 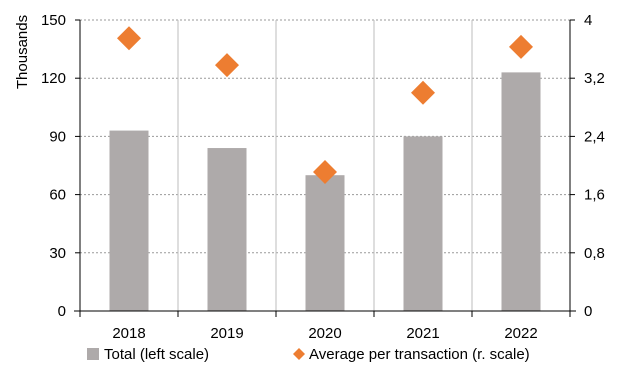 What do you see at coordinates (594, 253) in the screenshot?
I see `right-tick-label: 0,8` at bounding box center [594, 253].